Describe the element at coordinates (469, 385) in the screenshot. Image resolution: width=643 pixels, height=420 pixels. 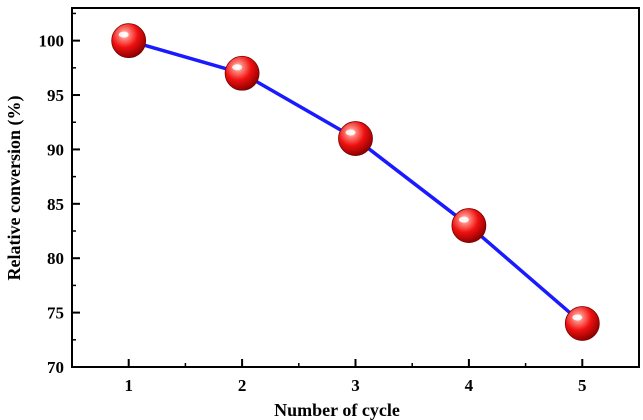
I see `x-tick-label: 4` at that location.